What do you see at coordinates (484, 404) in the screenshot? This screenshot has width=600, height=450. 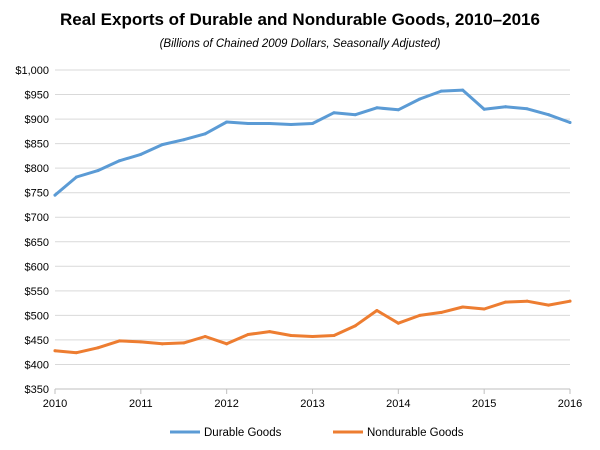 I see `x-tick-label: 2015` at bounding box center [484, 404].